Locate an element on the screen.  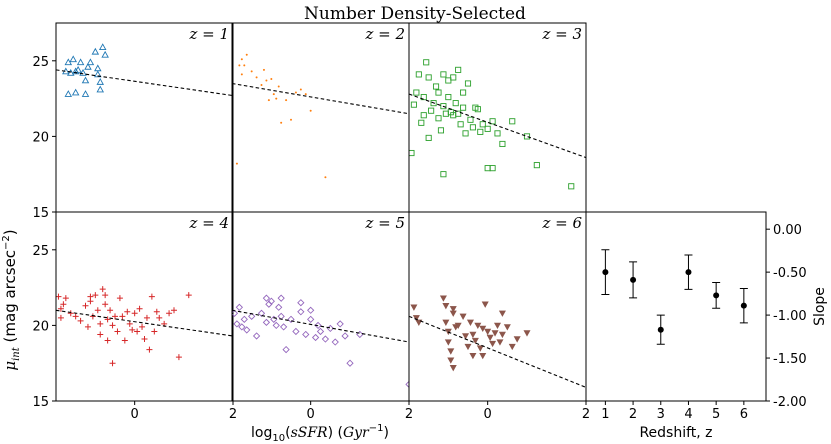
slope-y-tick-label: 0.00 is located at coordinates (787, 230).